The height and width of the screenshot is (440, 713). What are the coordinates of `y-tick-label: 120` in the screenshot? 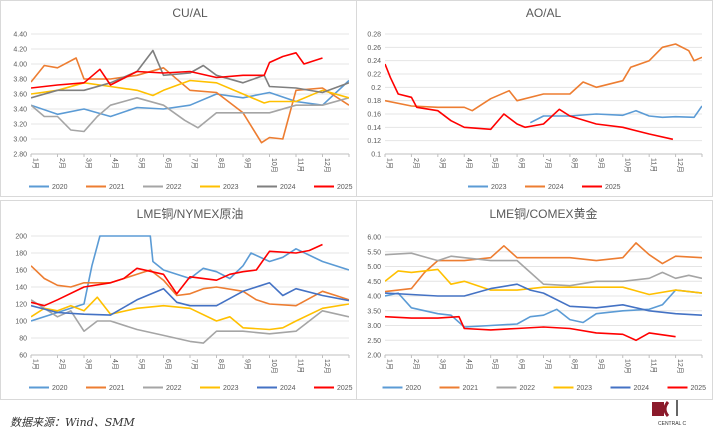 It's located at (21, 305).